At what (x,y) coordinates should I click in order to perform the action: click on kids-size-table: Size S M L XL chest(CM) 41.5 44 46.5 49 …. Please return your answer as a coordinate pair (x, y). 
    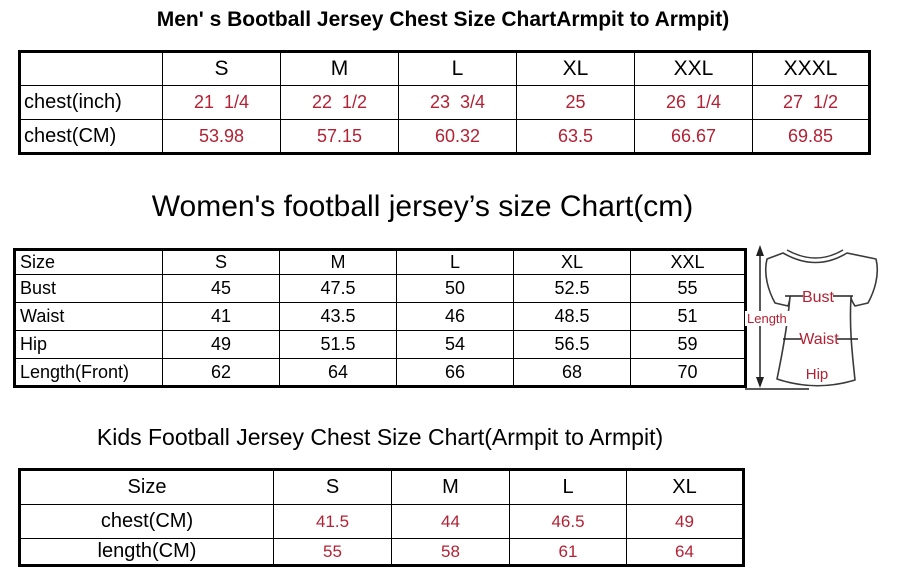
    Looking at the image, I should click on (381, 517).